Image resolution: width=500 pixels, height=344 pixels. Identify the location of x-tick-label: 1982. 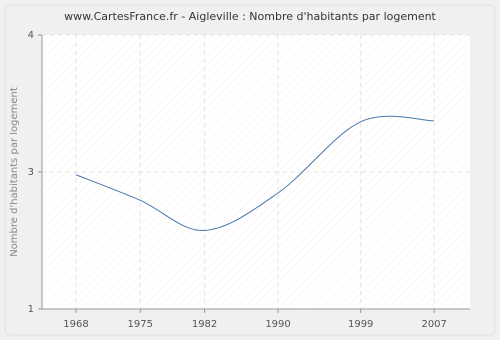
(204, 324).